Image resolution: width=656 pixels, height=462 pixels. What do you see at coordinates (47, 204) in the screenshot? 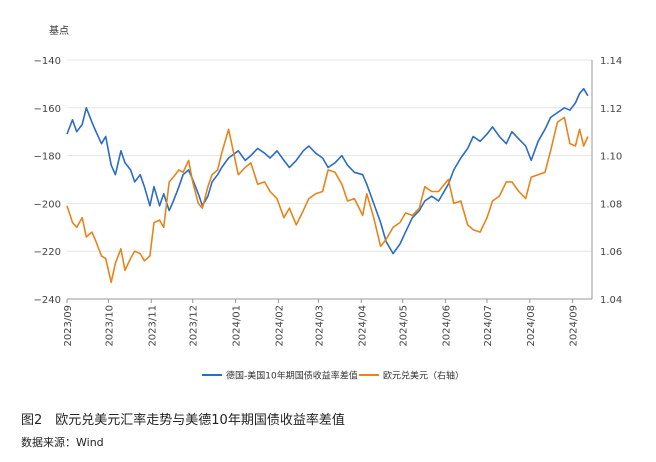
I see `y-left-tick-label: −200` at bounding box center [47, 204].